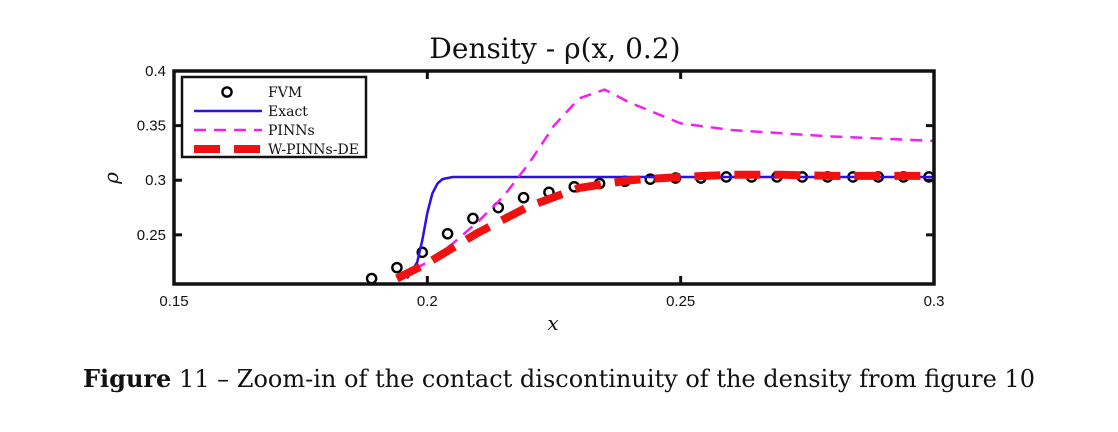 This screenshot has width=1118, height=432. Describe the element at coordinates (151, 126) in the screenshot. I see `y-tick-label: 0.35` at that location.